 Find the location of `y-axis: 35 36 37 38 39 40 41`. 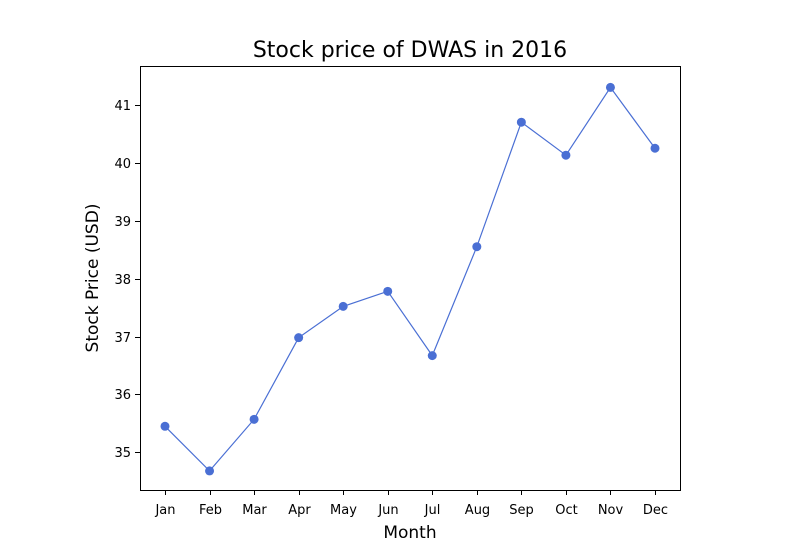

y-axis: 35 36 37 38 39 40 41 is located at coordinates (127, 280).